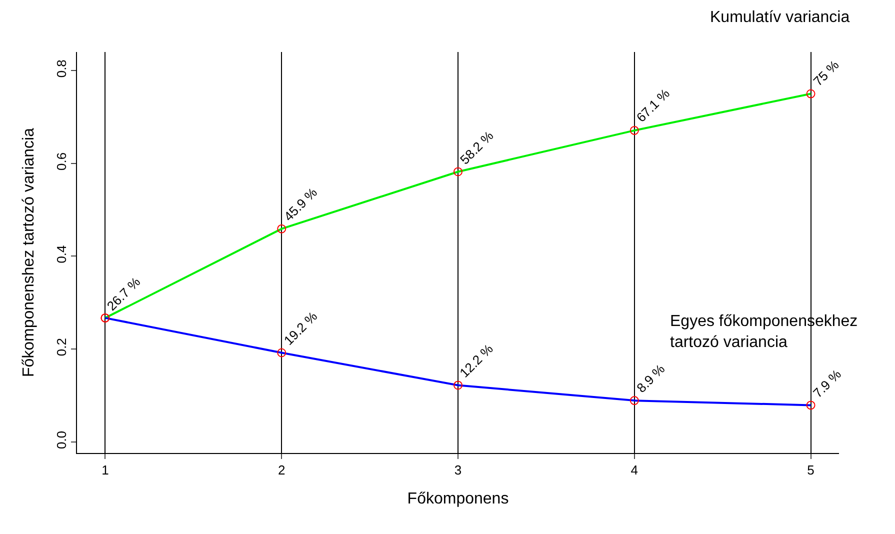  What do you see at coordinates (810, 470) in the screenshot?
I see `x-tick-label: 5` at bounding box center [810, 470].